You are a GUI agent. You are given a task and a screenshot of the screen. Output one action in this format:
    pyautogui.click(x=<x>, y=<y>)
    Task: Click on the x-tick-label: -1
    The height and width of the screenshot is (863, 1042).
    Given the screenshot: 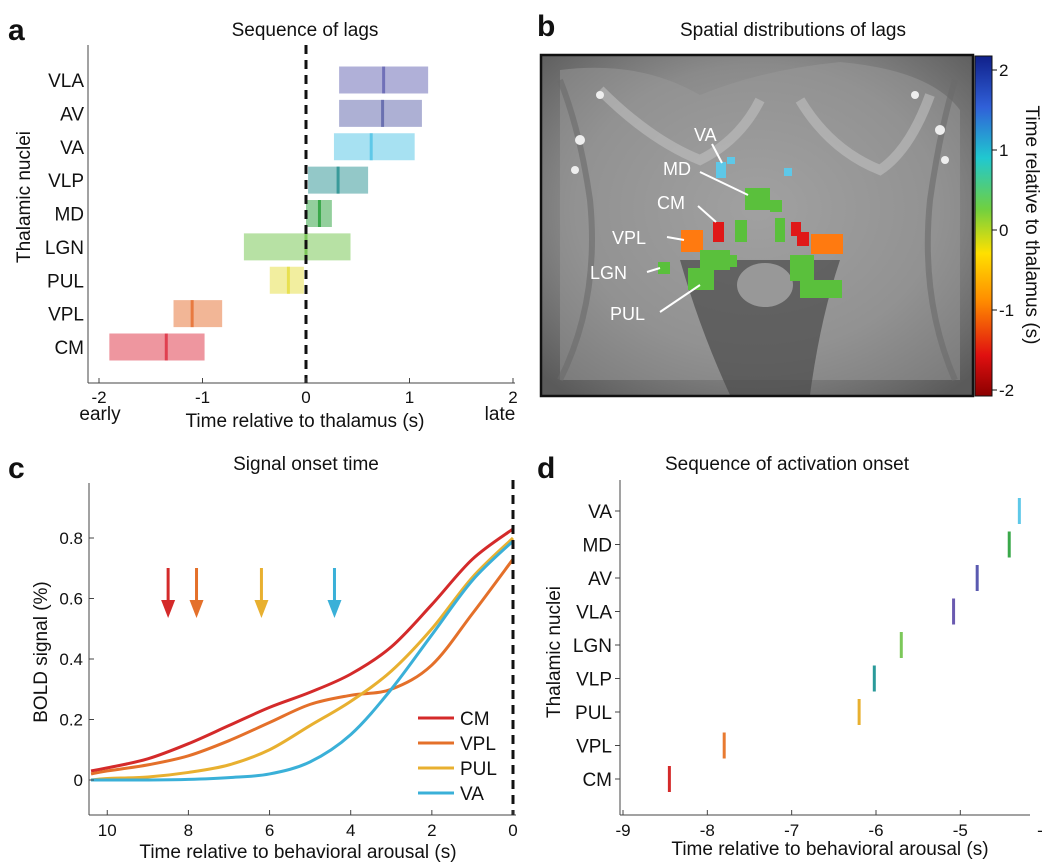 What is the action you would take?
    pyautogui.click(x=202, y=397)
    